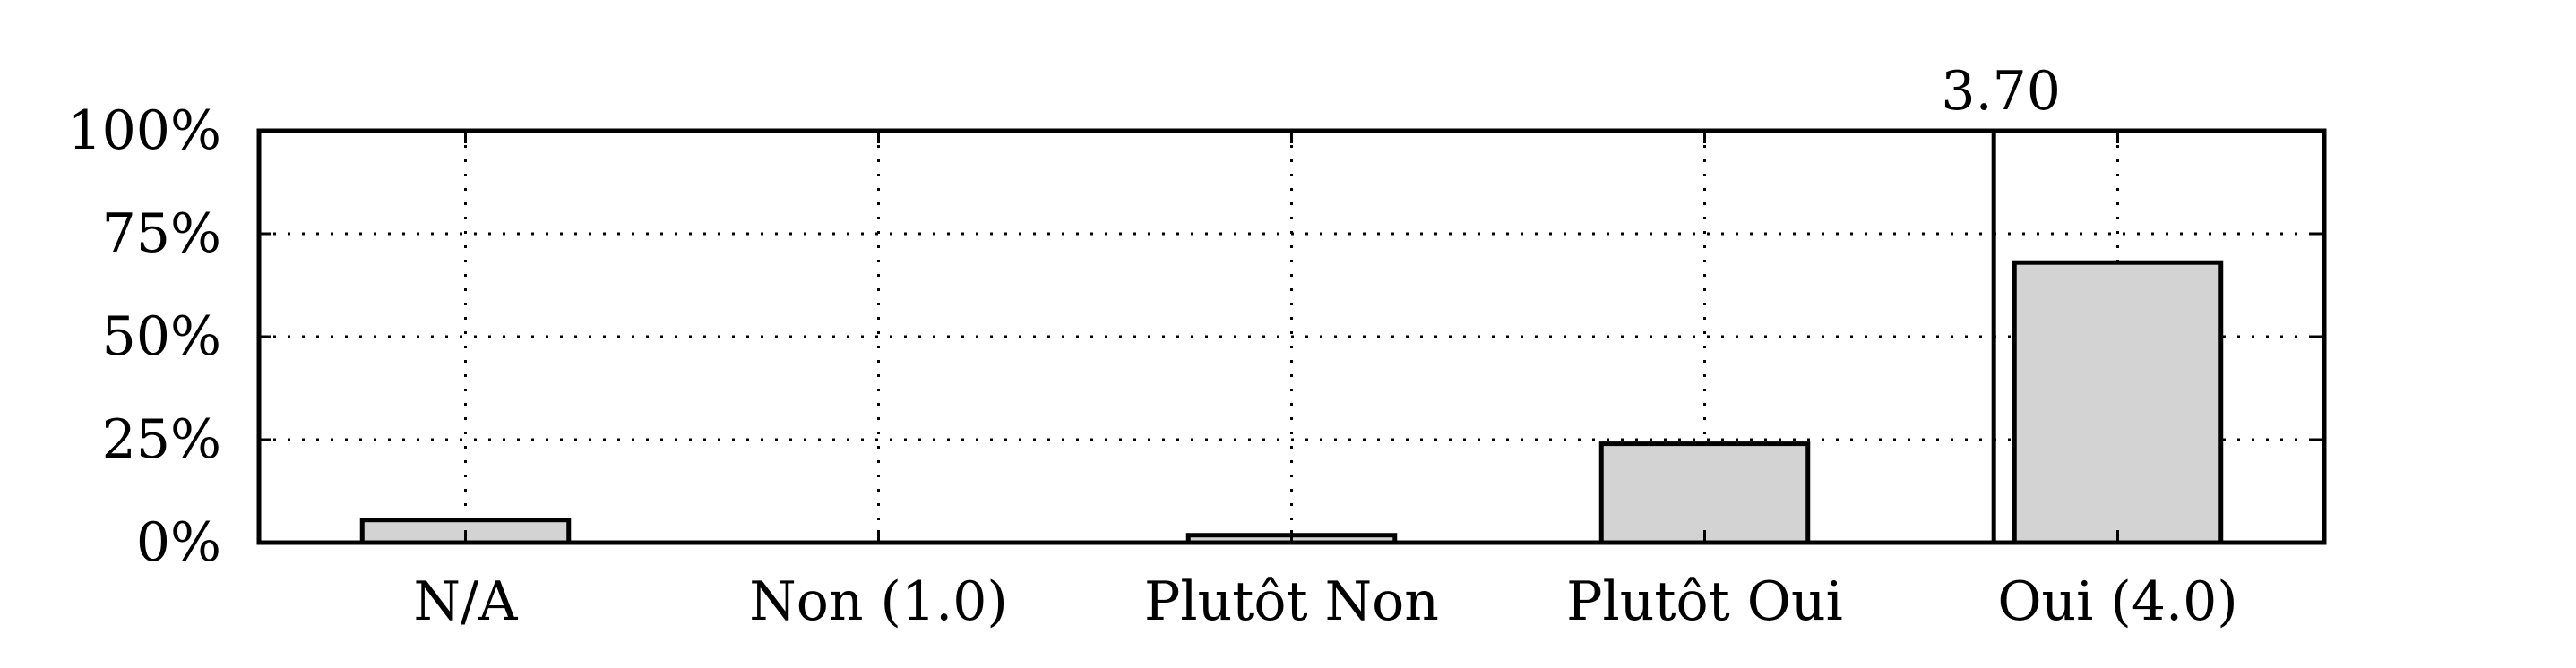 This screenshot has width=2576, height=668. What do you see at coordinates (1291, 602) in the screenshot?
I see `x-tick-label: Plutôt Non` at bounding box center [1291, 602].